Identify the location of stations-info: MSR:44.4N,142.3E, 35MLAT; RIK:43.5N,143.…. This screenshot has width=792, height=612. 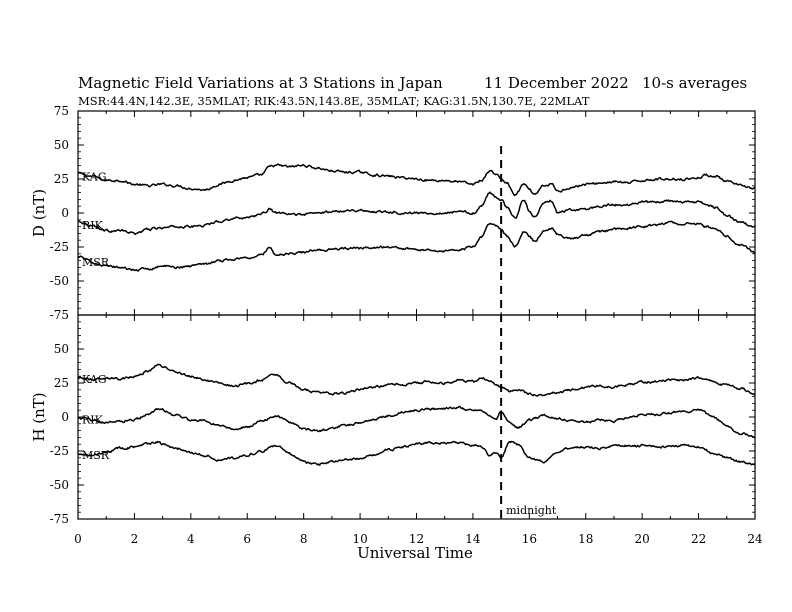
(334, 101).